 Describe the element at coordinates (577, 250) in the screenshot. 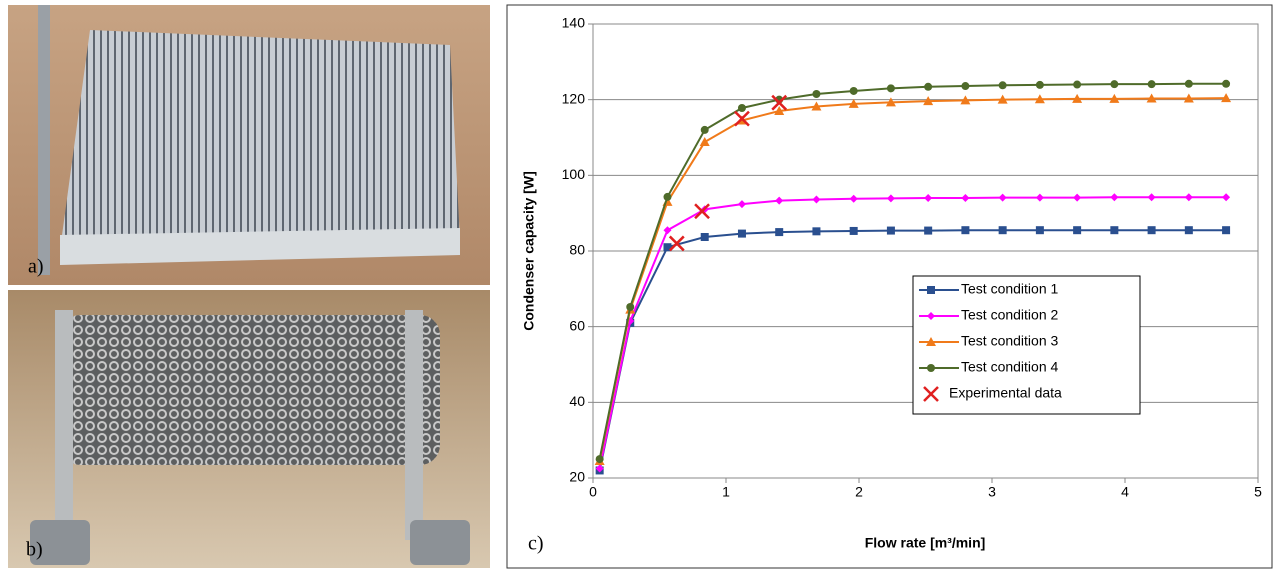

I see `y-tick-label: 80` at that location.